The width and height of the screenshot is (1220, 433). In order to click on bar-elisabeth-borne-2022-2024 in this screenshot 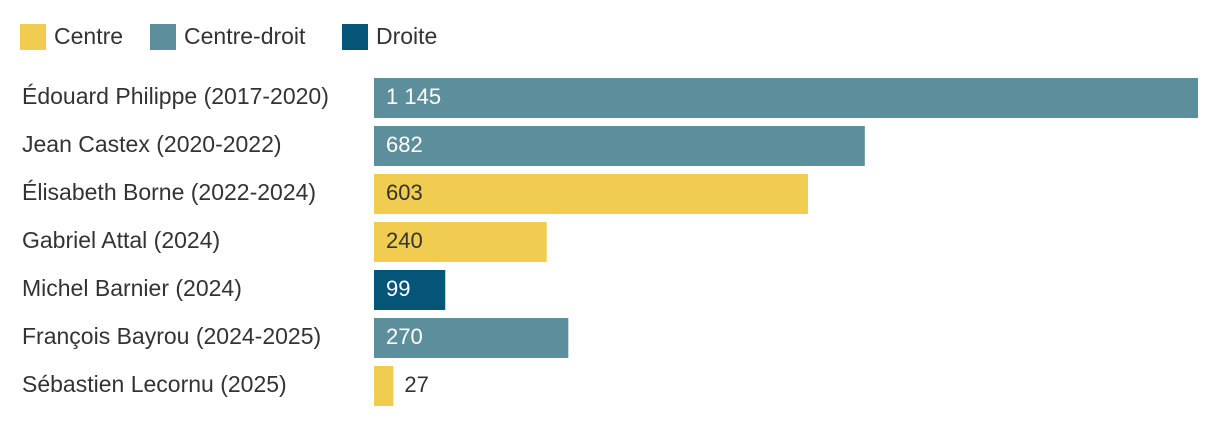, I will do `click(591, 194)`.